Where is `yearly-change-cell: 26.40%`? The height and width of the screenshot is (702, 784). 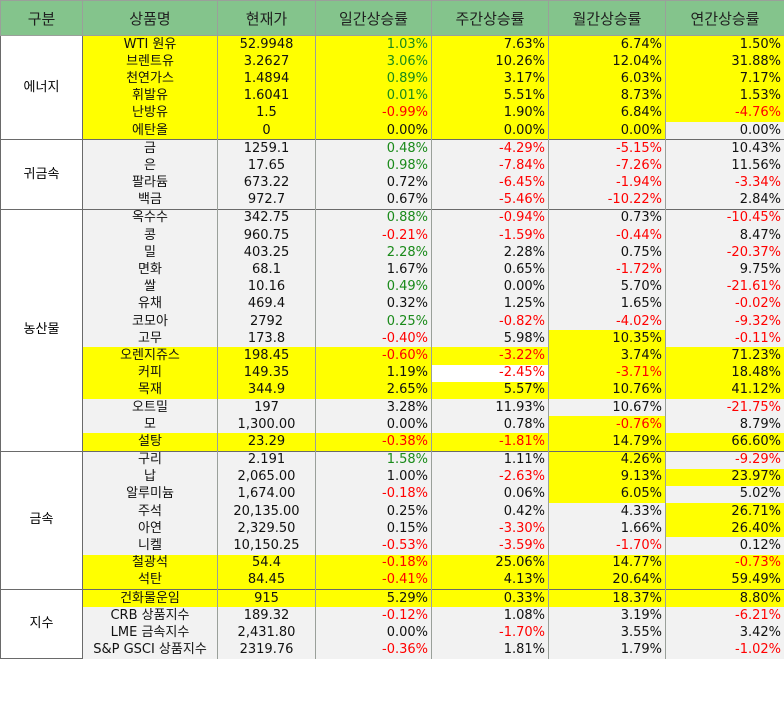 yearly-change-cell: 26.40% is located at coordinates (724, 529).